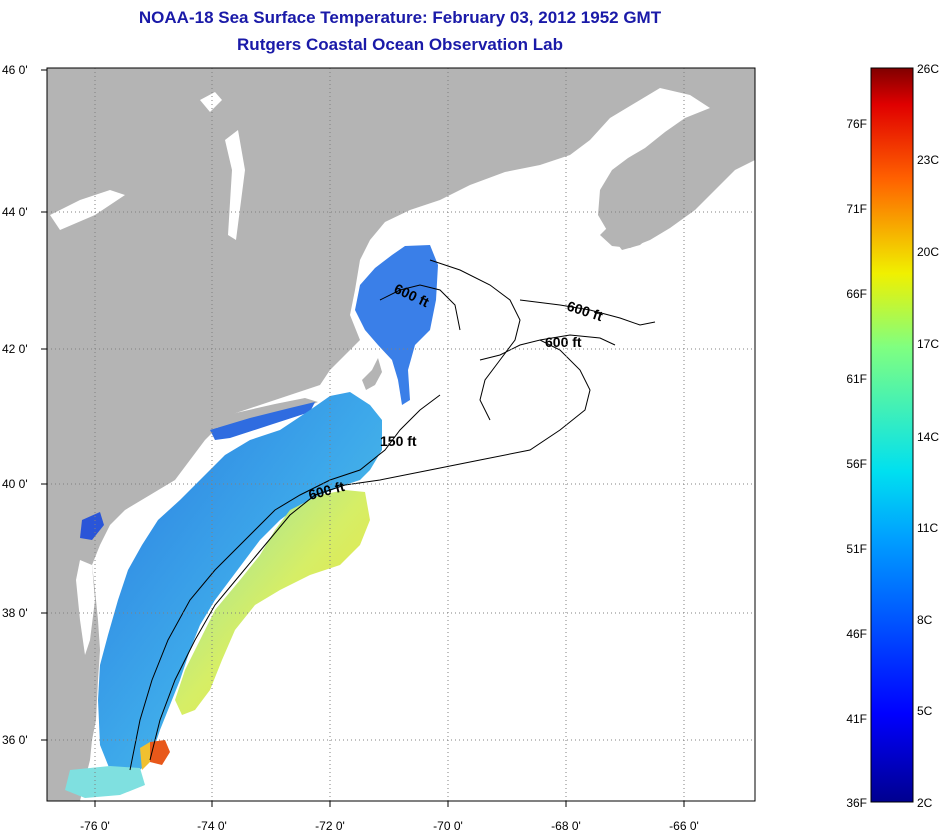 This screenshot has height=840, width=944. Describe the element at coordinates (15, 212) in the screenshot. I see `lat-label: 44 0'` at that location.